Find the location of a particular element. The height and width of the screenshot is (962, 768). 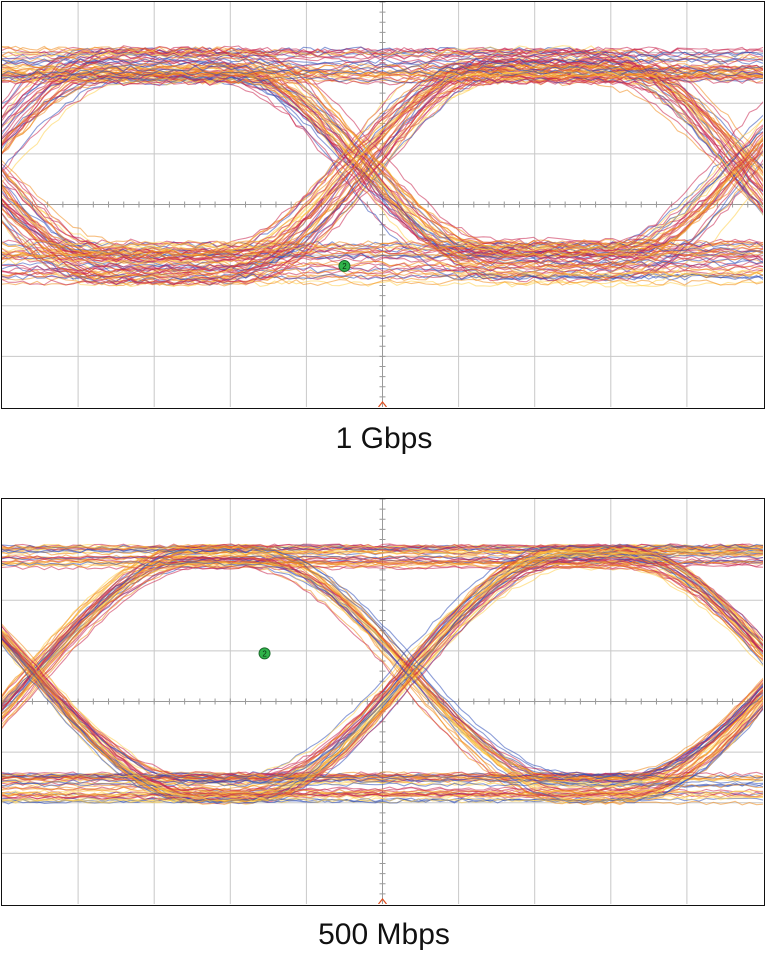

caption-1gbps: 1 Gbps is located at coordinates (384, 438).